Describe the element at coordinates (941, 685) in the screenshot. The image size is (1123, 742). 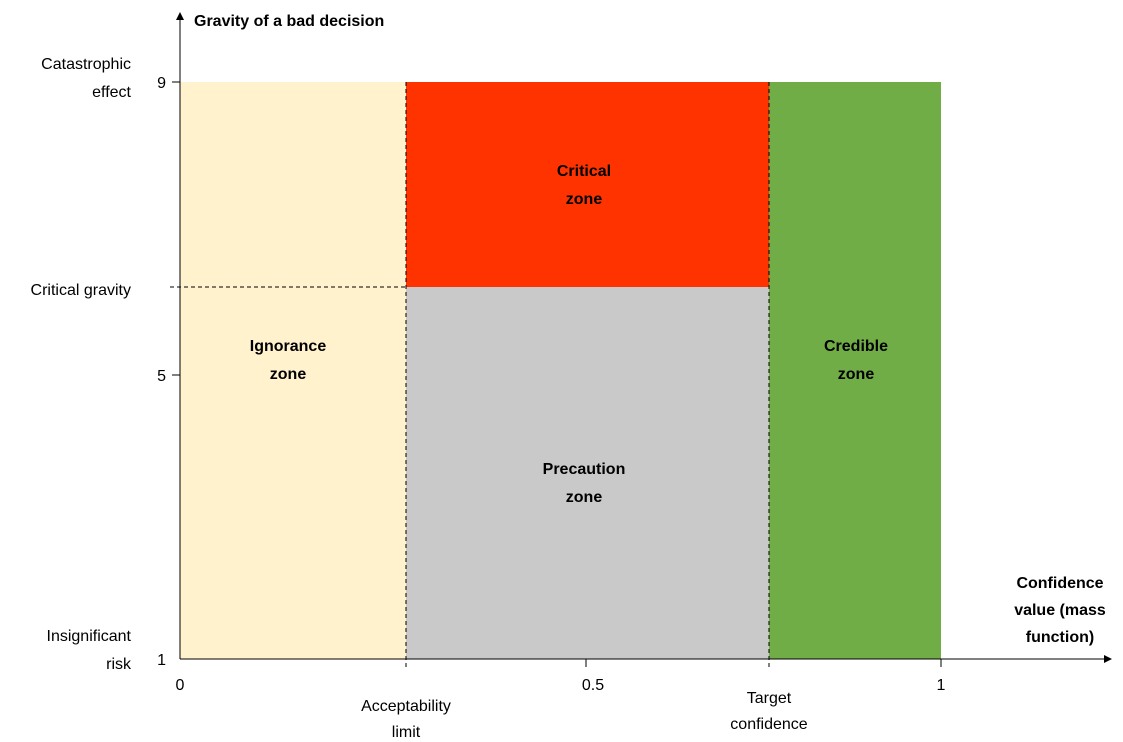
I see `x-tick-label: 1` at that location.